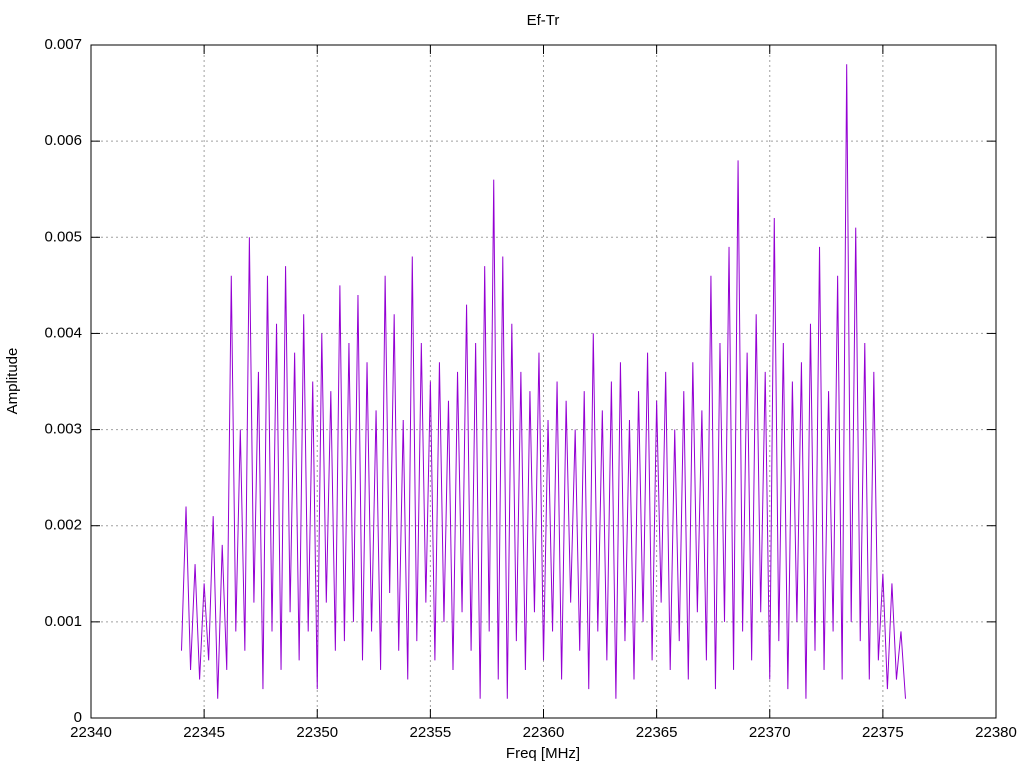  What do you see at coordinates (12, 381) in the screenshot?
I see `y-axis-label: Amplitude` at bounding box center [12, 381].